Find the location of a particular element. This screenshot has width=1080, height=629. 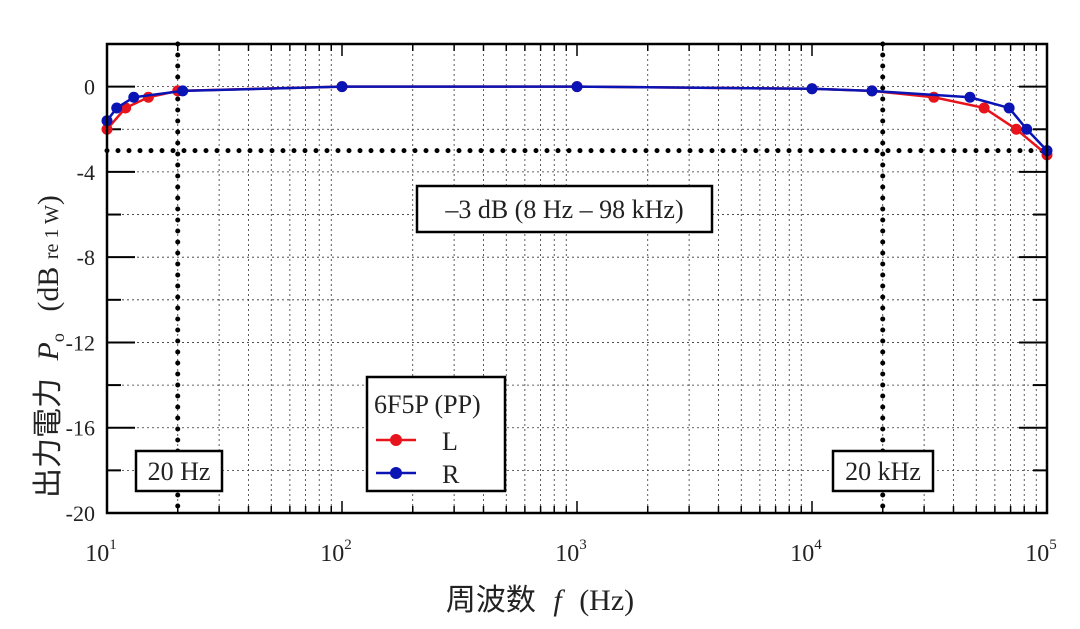

x-axis-label: 周波数 f (Hz) is located at coordinates (540, 600).